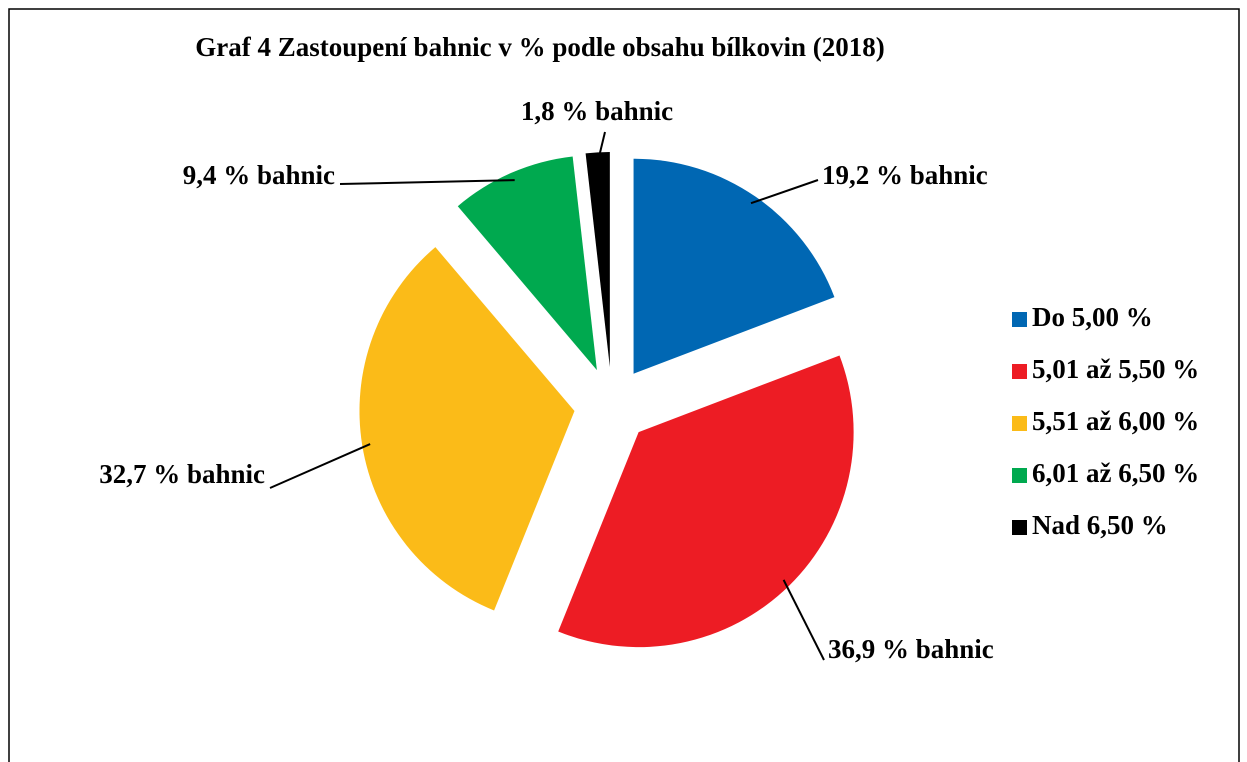  Describe the element at coordinates (1115, 473) in the screenshot. I see `legend-label: 6,01 až 6,50 %` at that location.